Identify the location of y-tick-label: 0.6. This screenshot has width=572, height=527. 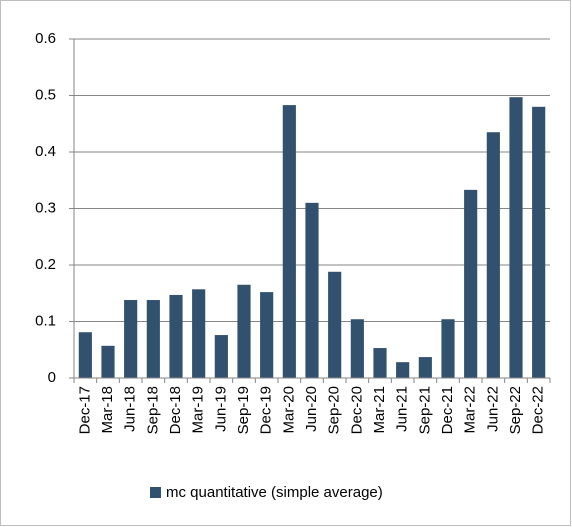
(45, 38).